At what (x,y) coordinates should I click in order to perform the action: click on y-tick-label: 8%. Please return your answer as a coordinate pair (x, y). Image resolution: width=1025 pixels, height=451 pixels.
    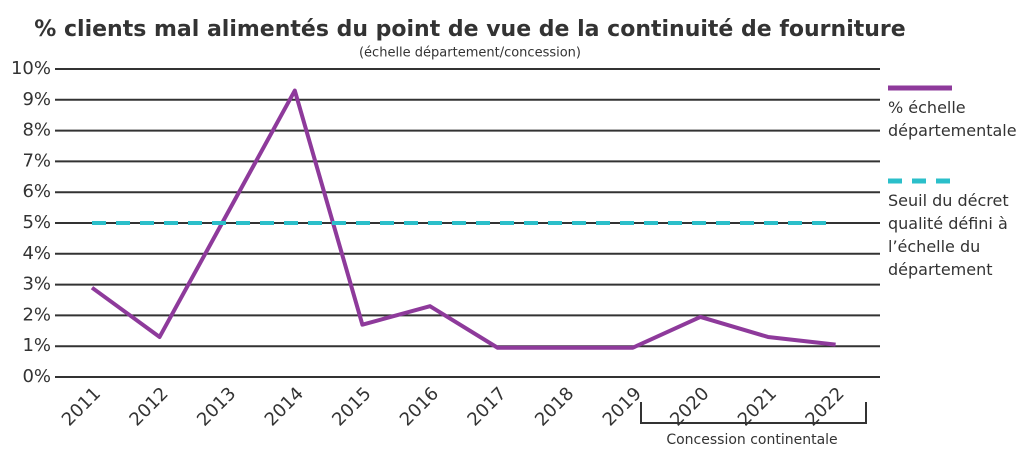
    Looking at the image, I should click on (36, 130).